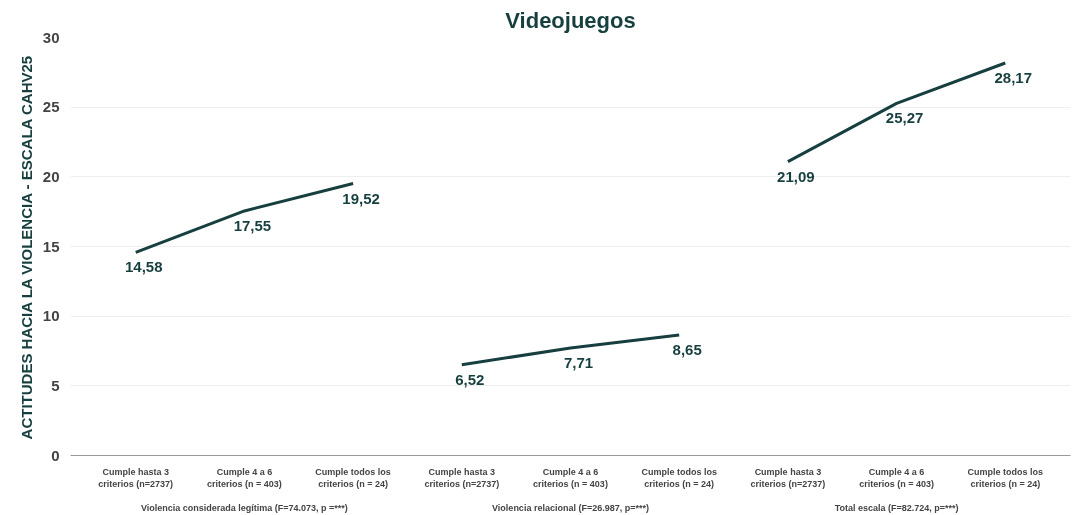 Image resolution: width=1075 pixels, height=515 pixels. I want to click on data-label: 19,52, so click(361, 198).